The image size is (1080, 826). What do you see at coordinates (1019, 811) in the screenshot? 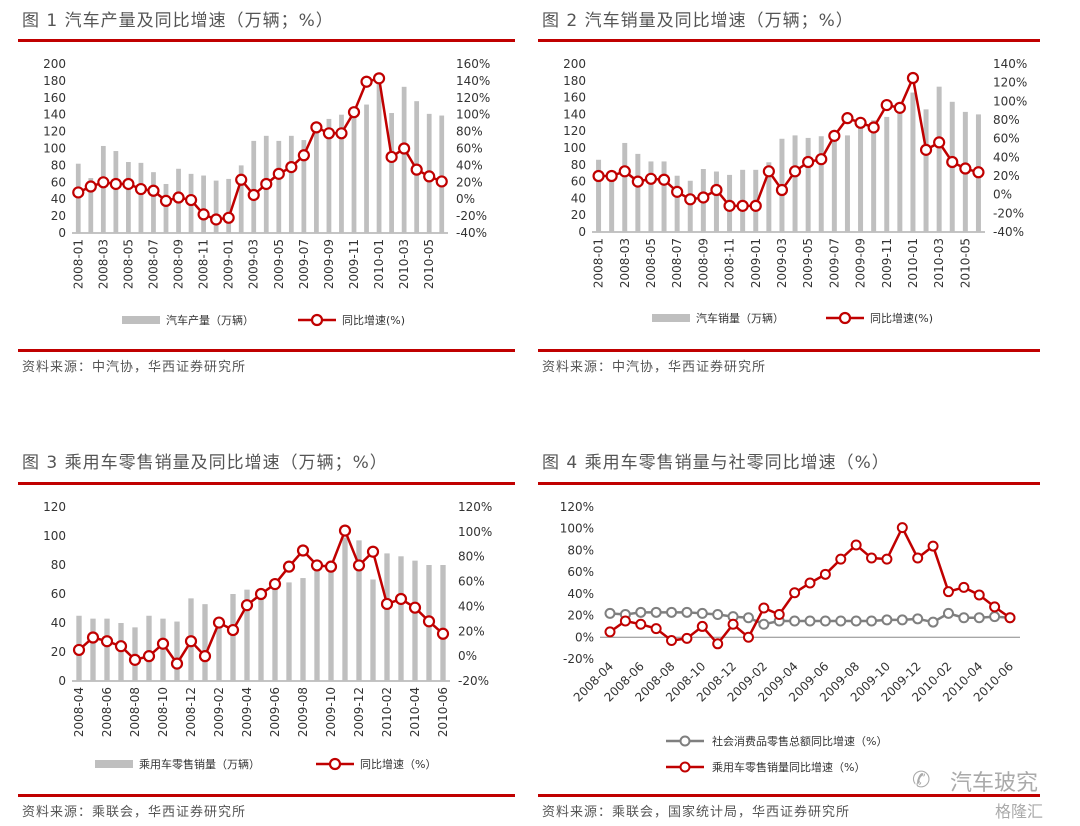
I see `watermark-sub: 格隆汇` at bounding box center [1019, 811].